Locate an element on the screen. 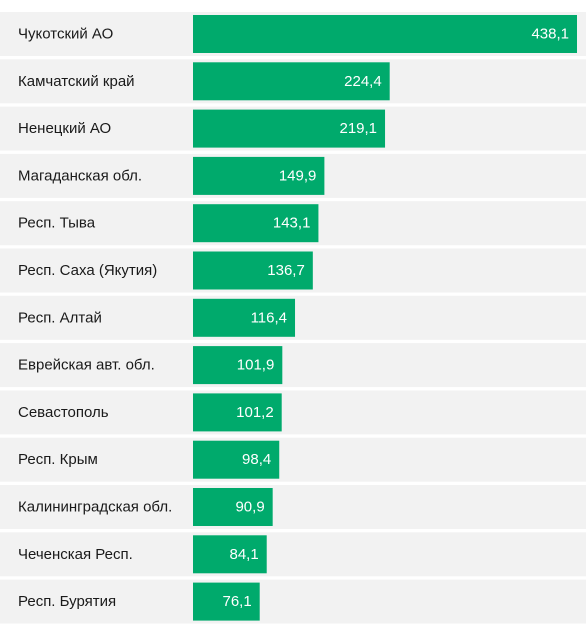  category-label: Респ. Алтай is located at coordinates (60, 317).